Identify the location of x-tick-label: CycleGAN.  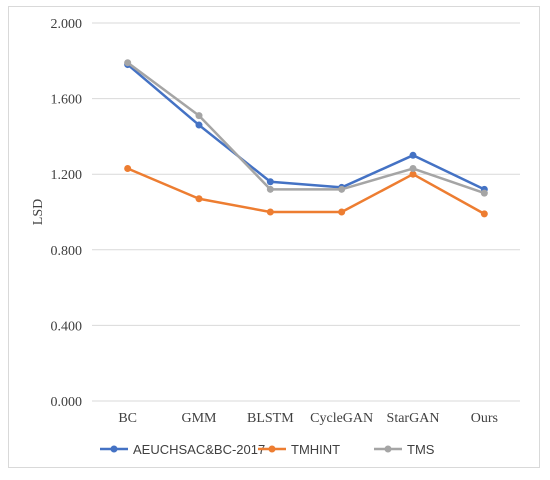
(341, 418).